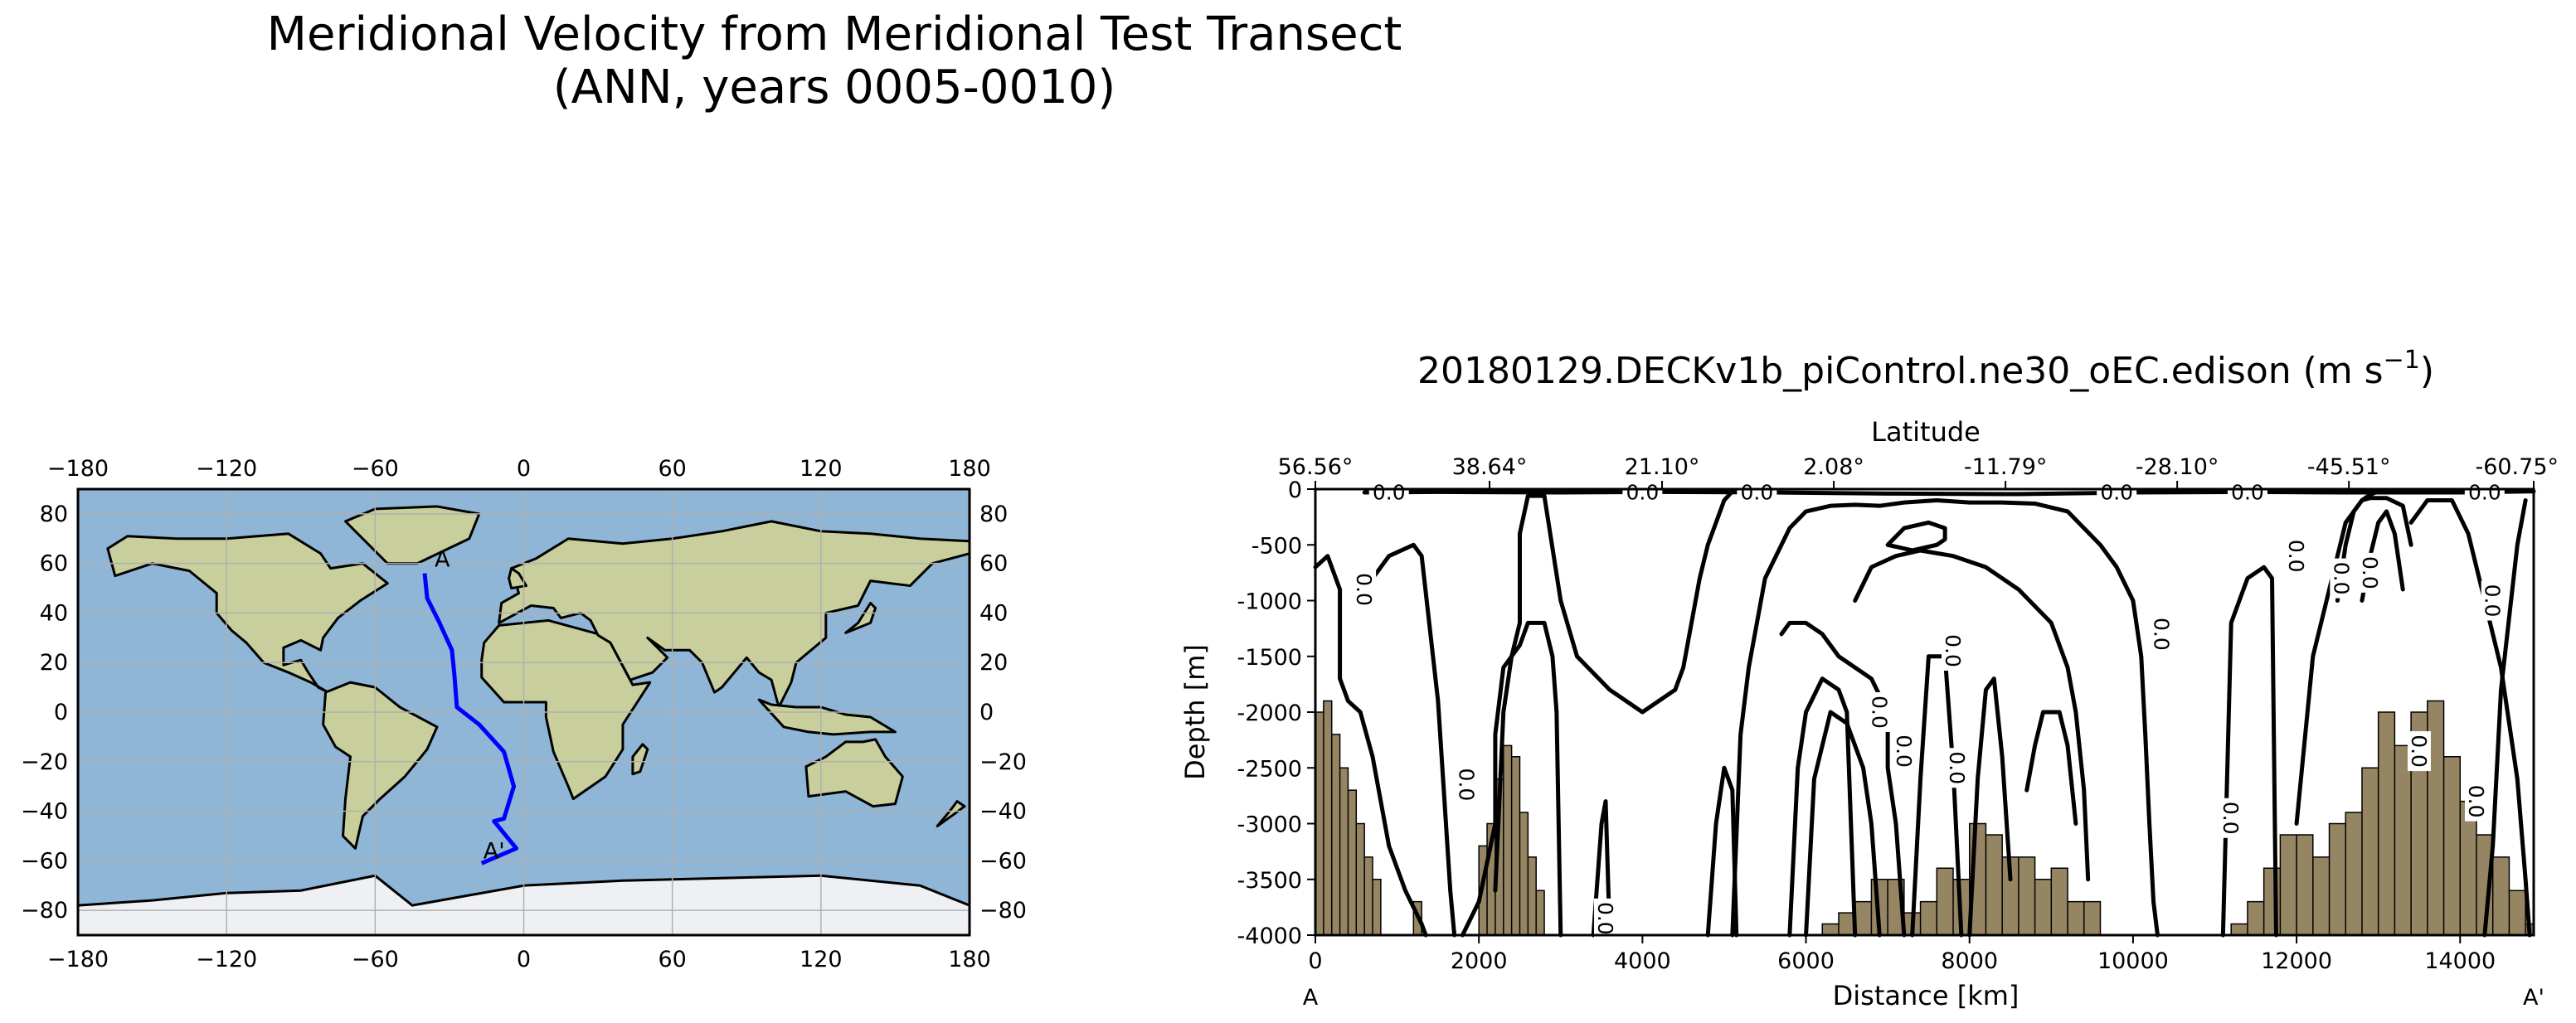 This screenshot has width=2576, height=1023. What do you see at coordinates (45, 762) in the screenshot?
I see `map-ytick-left: −20` at bounding box center [45, 762].